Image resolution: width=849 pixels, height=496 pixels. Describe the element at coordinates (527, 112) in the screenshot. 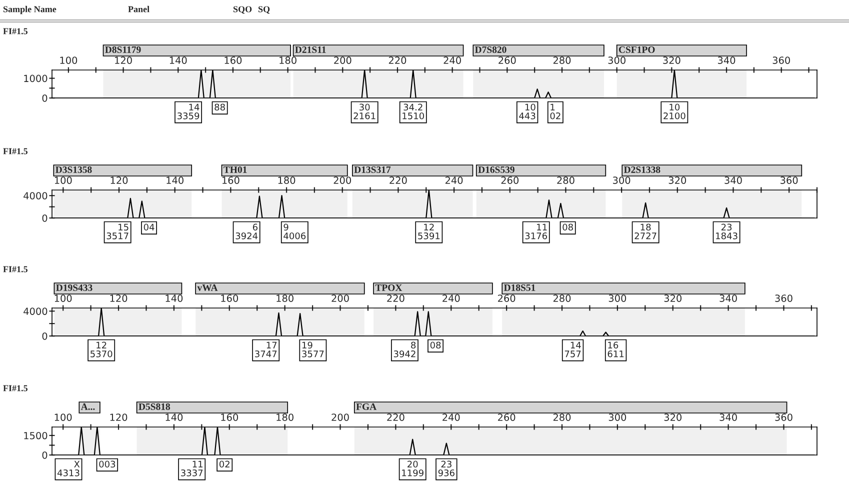

I see `annotation: 10 443` at that location.